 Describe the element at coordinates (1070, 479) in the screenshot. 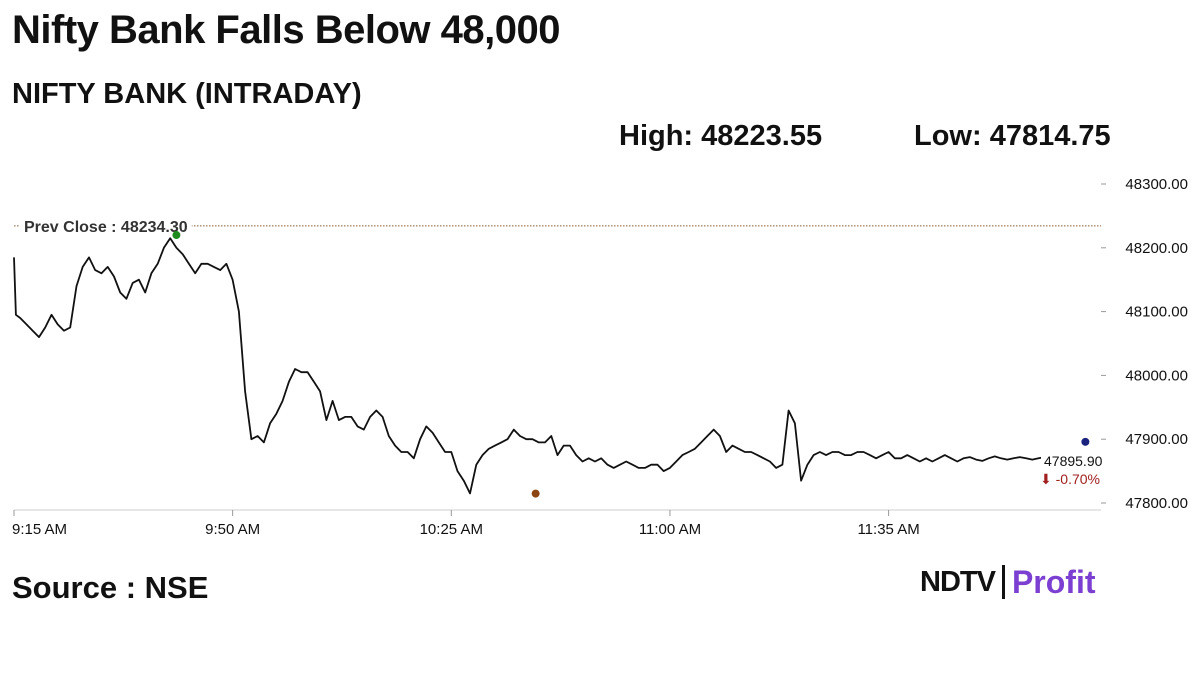

I see `change-label: ⬇ -0.70%` at that location.